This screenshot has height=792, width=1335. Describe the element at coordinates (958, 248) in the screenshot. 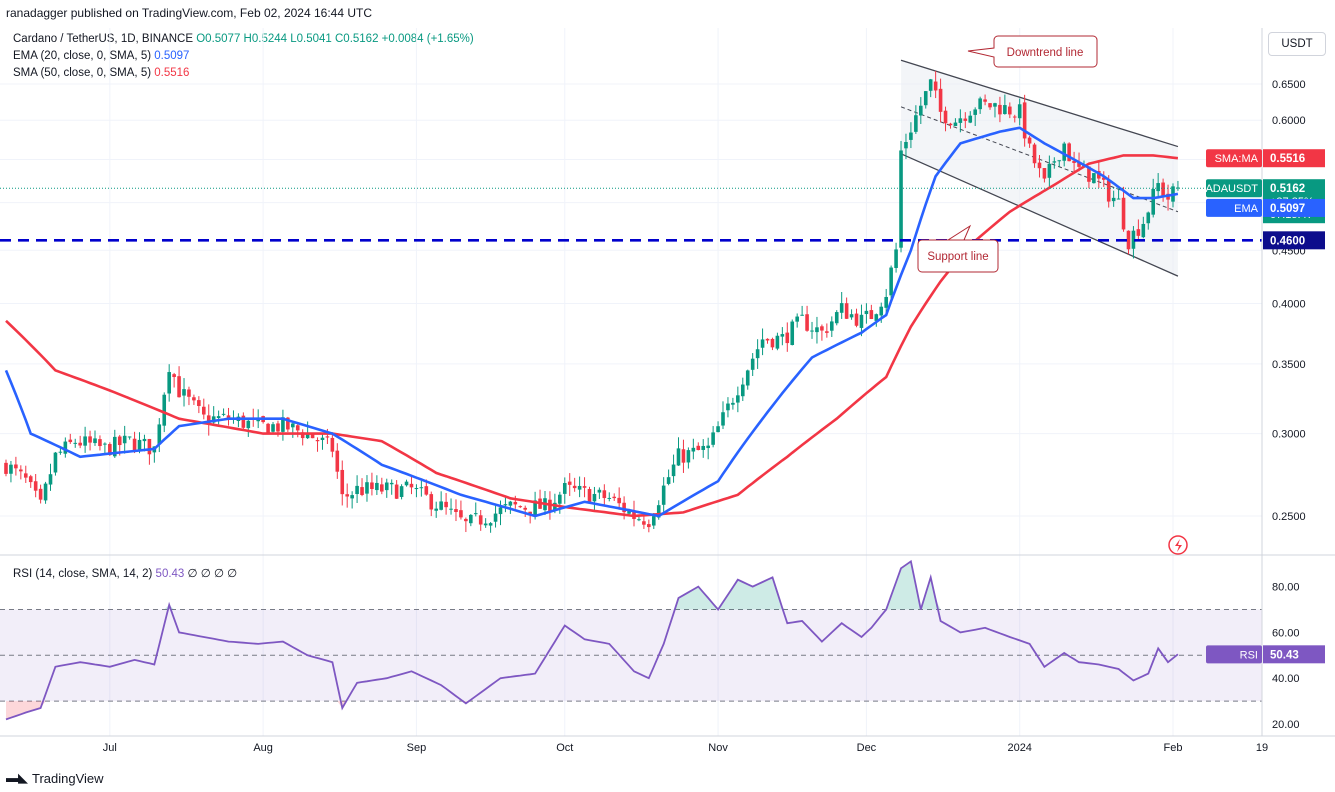

I see `support-callout` at that location.